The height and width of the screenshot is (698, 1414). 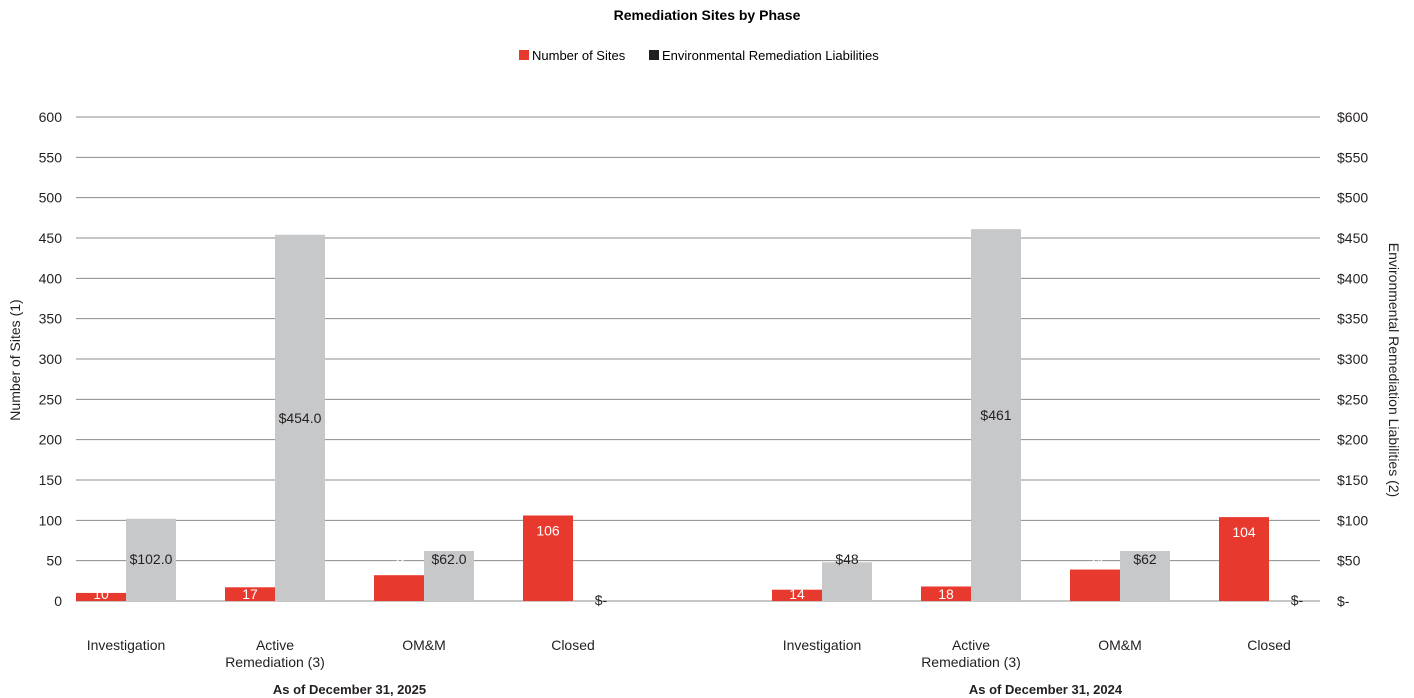 I want to click on right-tick-label: $300, so click(x=1352, y=359).